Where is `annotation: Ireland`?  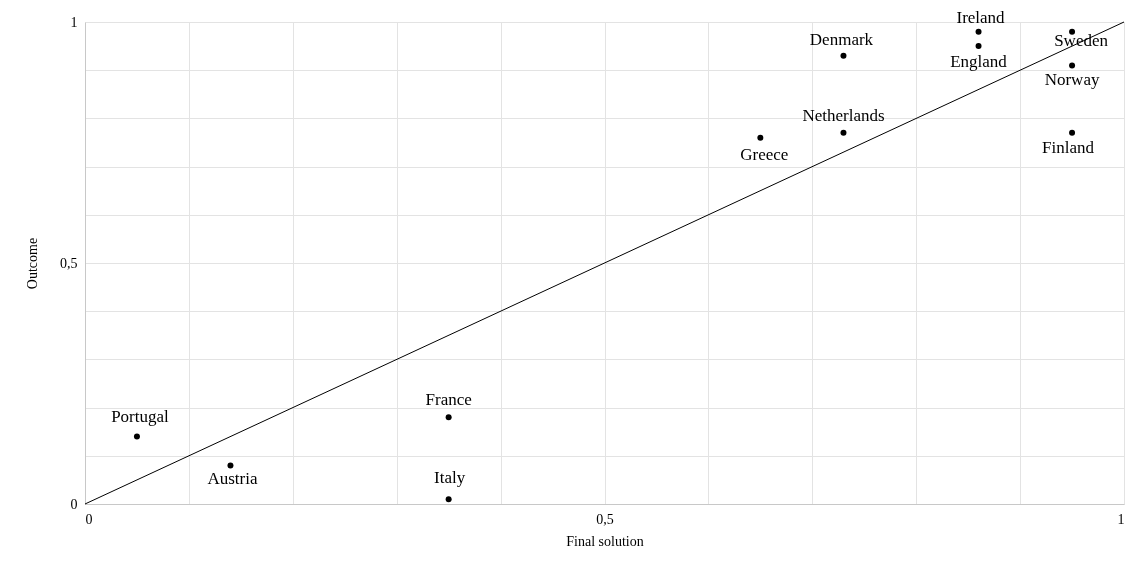
annotation: Ireland is located at coordinates (981, 17).